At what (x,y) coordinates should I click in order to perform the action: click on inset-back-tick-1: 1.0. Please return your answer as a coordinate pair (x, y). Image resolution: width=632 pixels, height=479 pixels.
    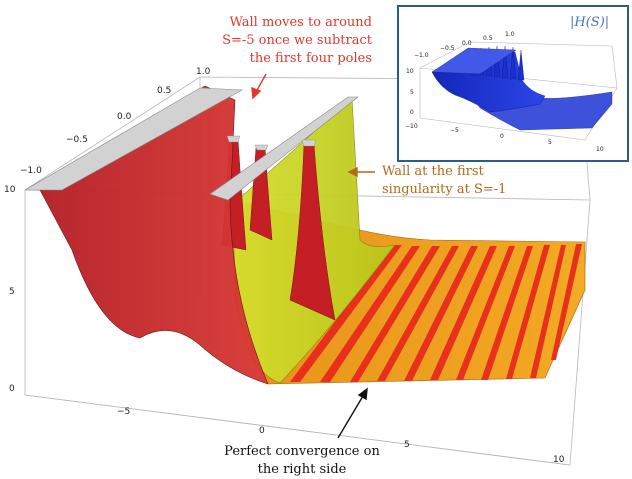
    Looking at the image, I should click on (510, 34).